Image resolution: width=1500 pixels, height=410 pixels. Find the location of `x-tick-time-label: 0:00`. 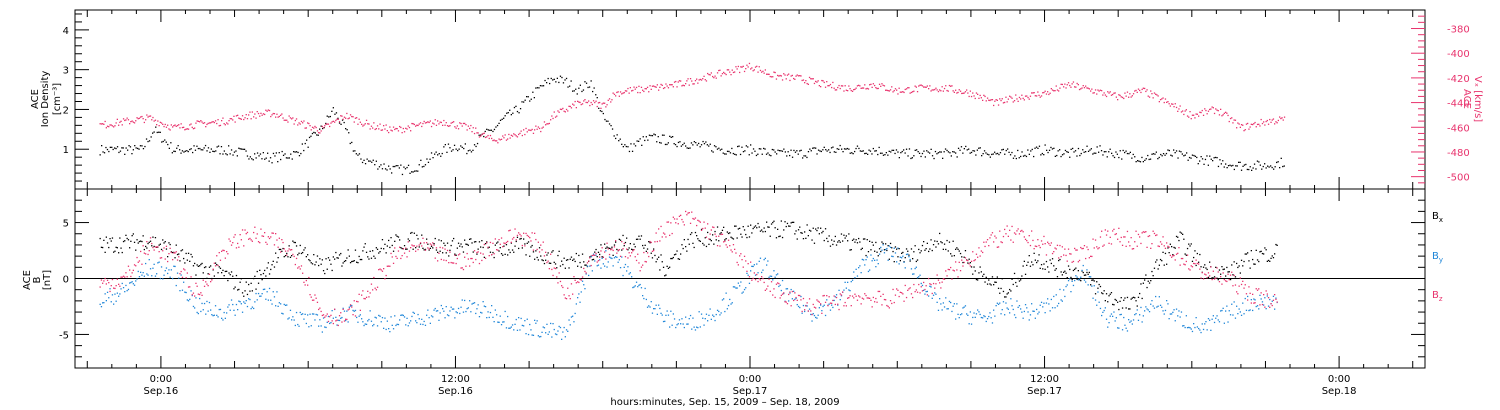

x-tick-time-label: 0:00 is located at coordinates (1339, 379).